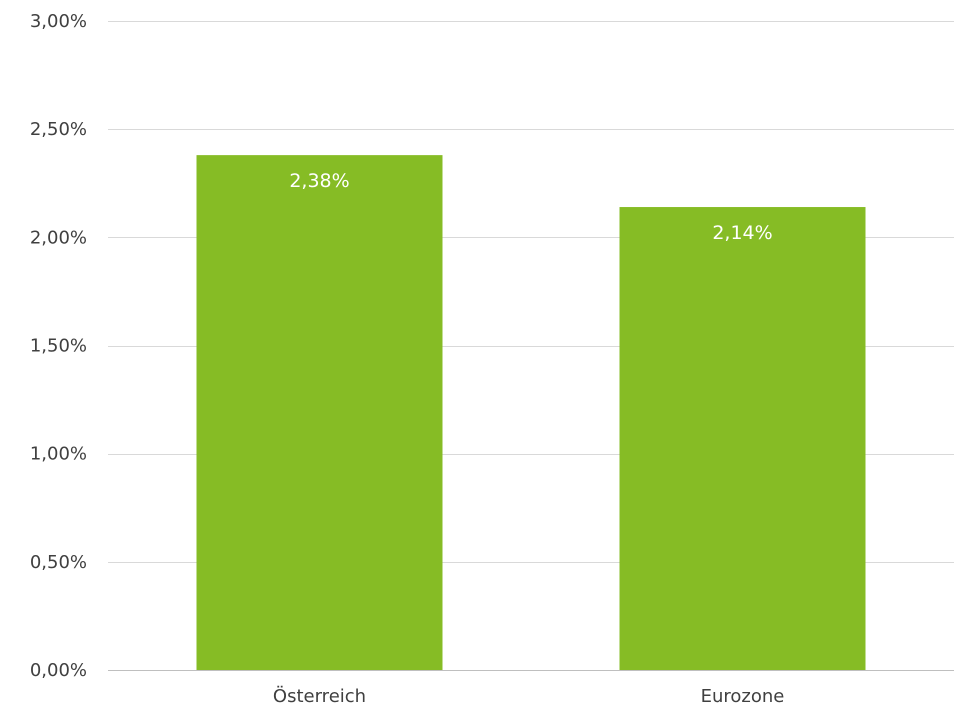 The height and width of the screenshot is (711, 954). I want to click on y-tick-label: 1,50%, so click(58, 346).